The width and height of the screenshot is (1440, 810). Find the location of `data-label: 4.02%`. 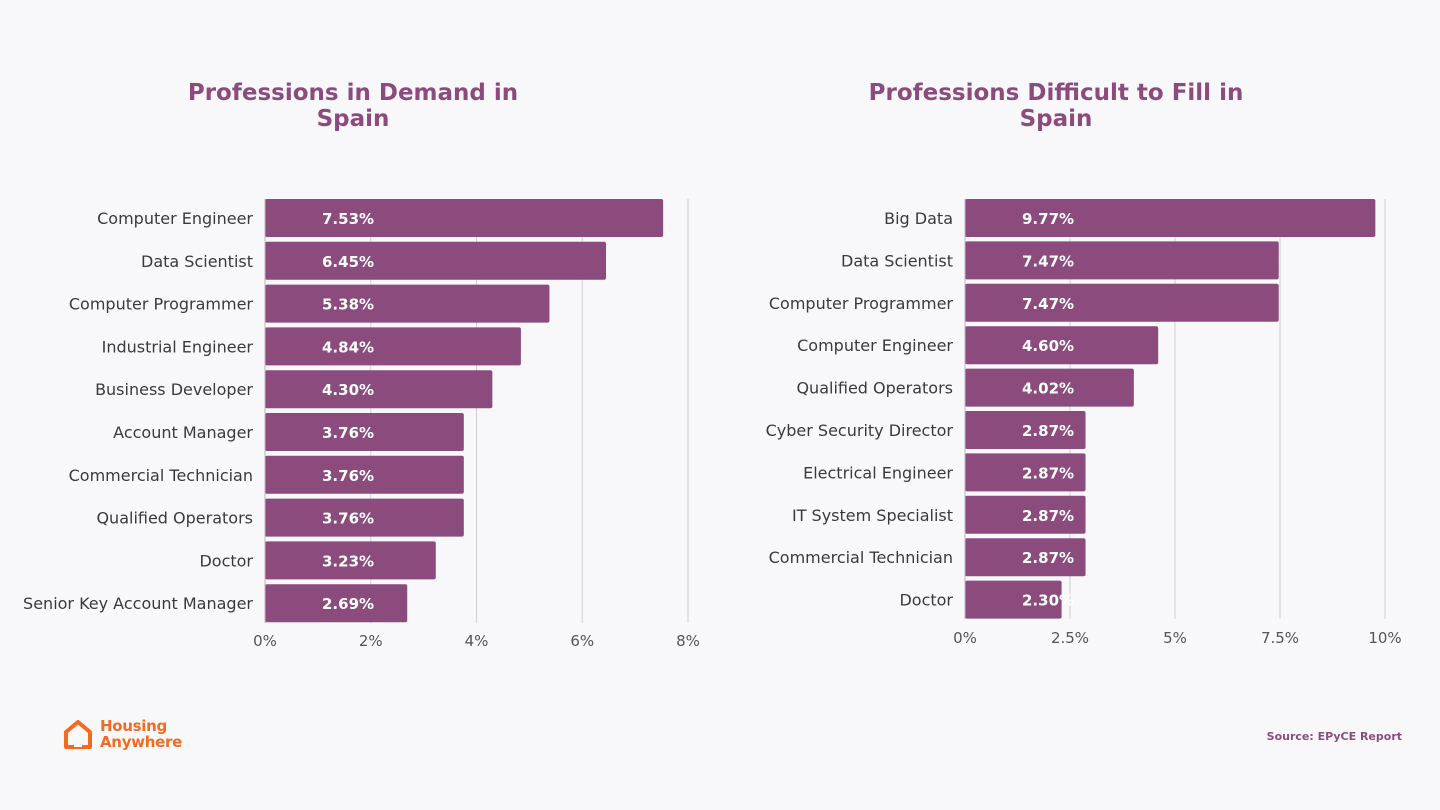

data-label: 4.02% is located at coordinates (1048, 389).